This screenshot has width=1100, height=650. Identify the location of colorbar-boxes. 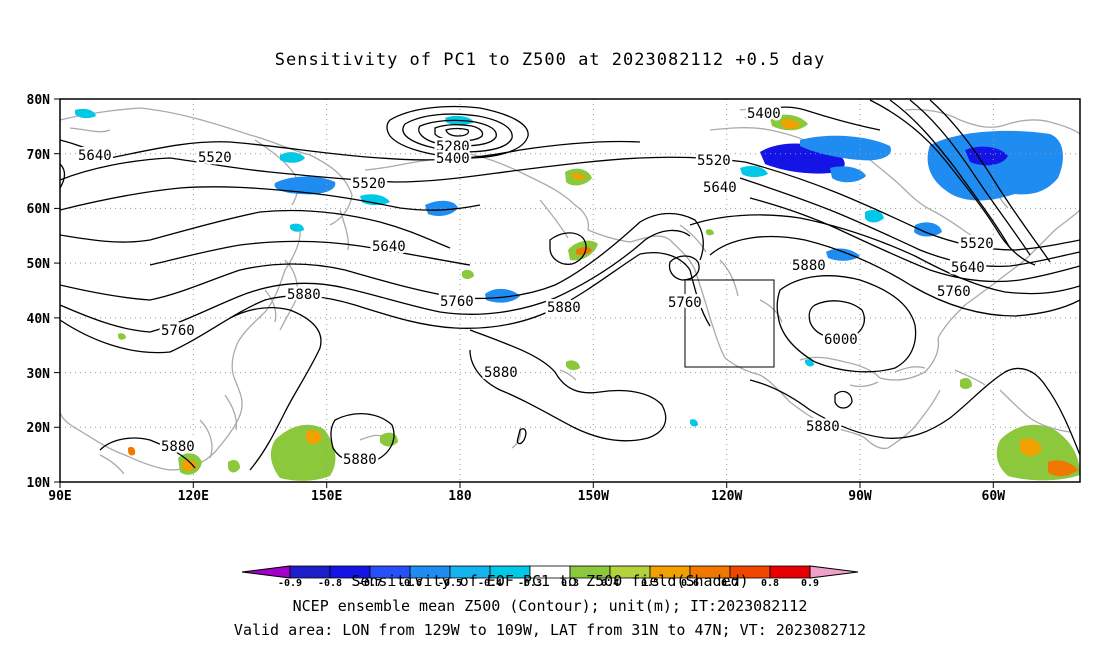
(550, 572).